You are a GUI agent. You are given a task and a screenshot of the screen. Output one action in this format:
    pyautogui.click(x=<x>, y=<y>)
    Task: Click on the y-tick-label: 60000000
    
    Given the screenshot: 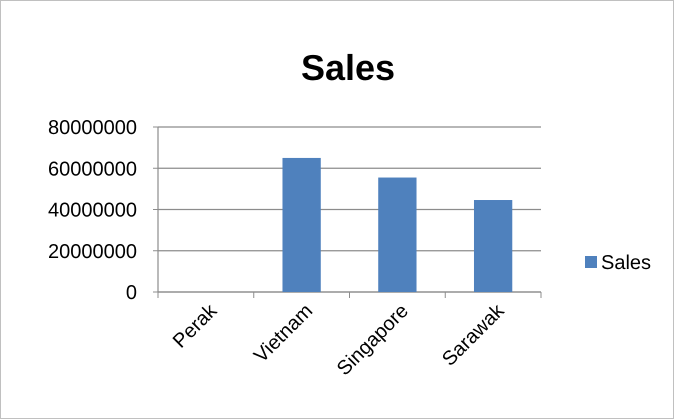 What is the action you would take?
    pyautogui.click(x=92, y=169)
    